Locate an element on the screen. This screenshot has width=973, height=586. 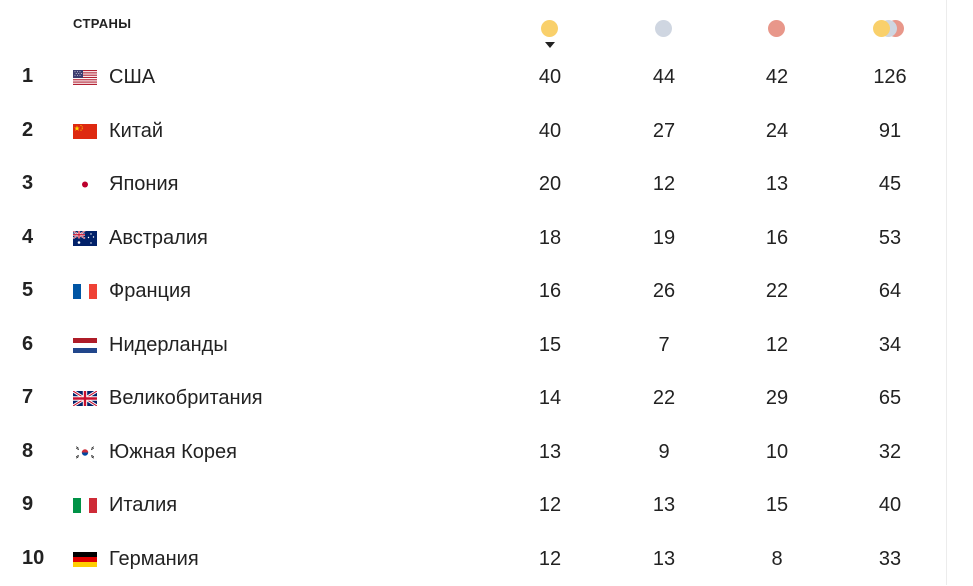
bronze-count: 8 is located at coordinates (777, 559).